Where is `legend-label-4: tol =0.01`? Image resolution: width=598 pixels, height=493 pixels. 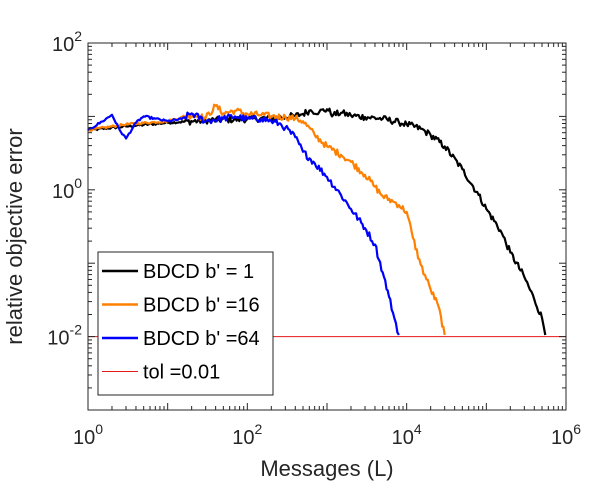 legend-label-4: tol =0.01 is located at coordinates (181, 373).